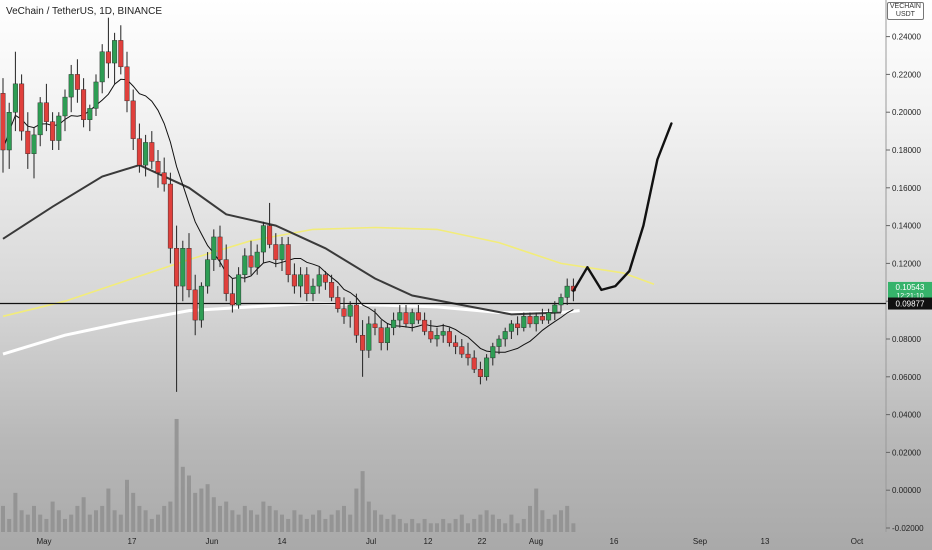  I want to click on currency-tag-bottom: USDT, so click(905, 14).